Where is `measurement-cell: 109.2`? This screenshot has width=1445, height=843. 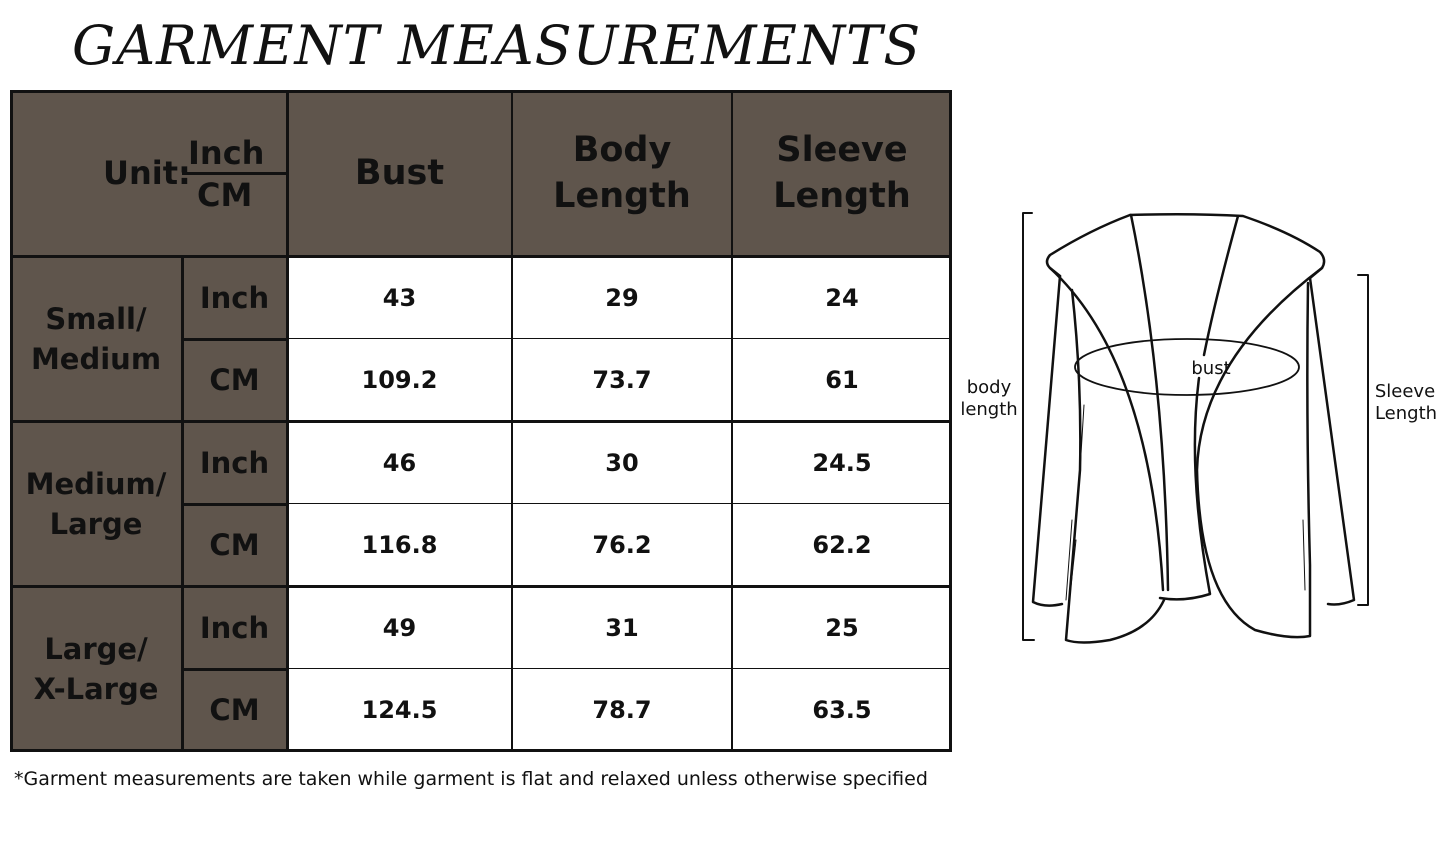 measurement-cell: 109.2 is located at coordinates (399, 380).